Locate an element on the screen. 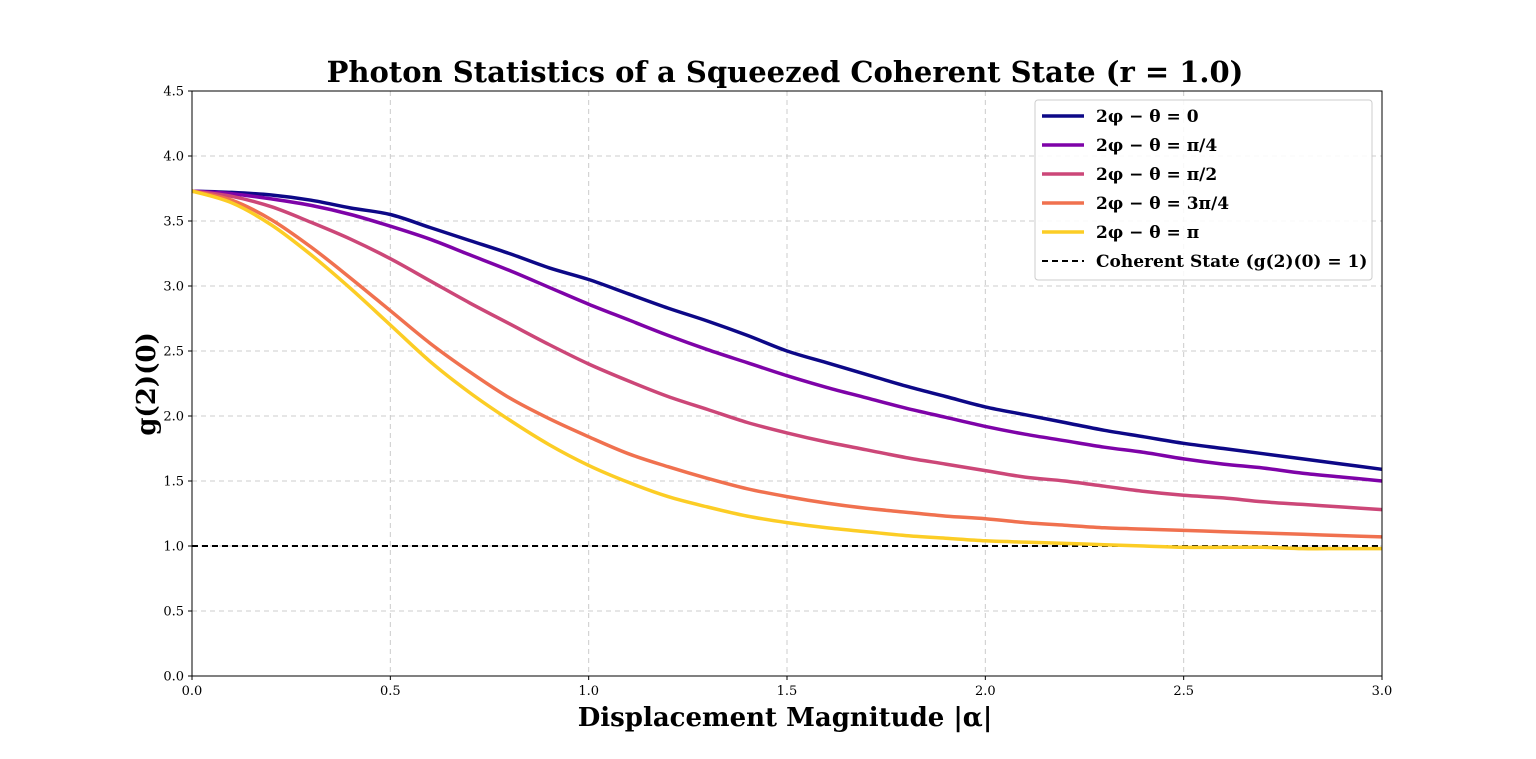 The width and height of the screenshot is (1536, 759). y-tick-label: 1.0 is located at coordinates (173, 547).